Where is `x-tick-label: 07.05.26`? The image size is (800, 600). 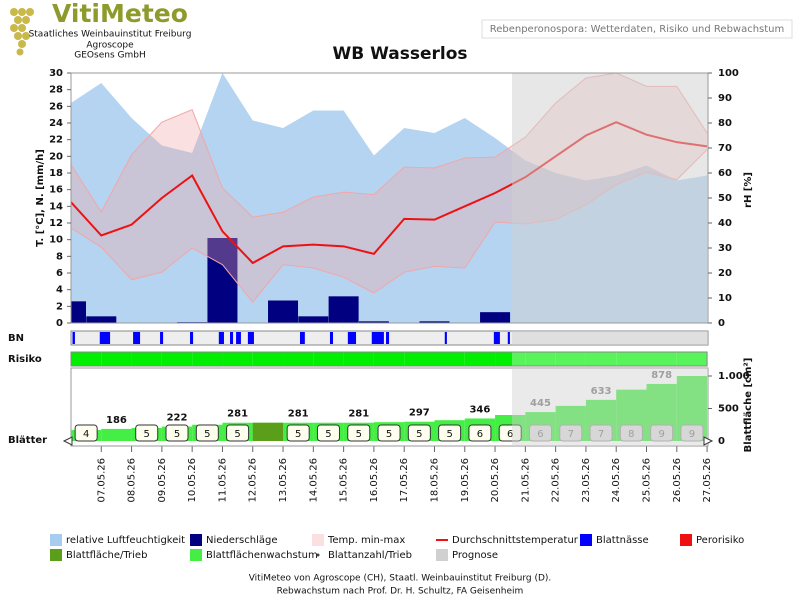
x-tick-label: 07.05.26 is located at coordinates (101, 480).